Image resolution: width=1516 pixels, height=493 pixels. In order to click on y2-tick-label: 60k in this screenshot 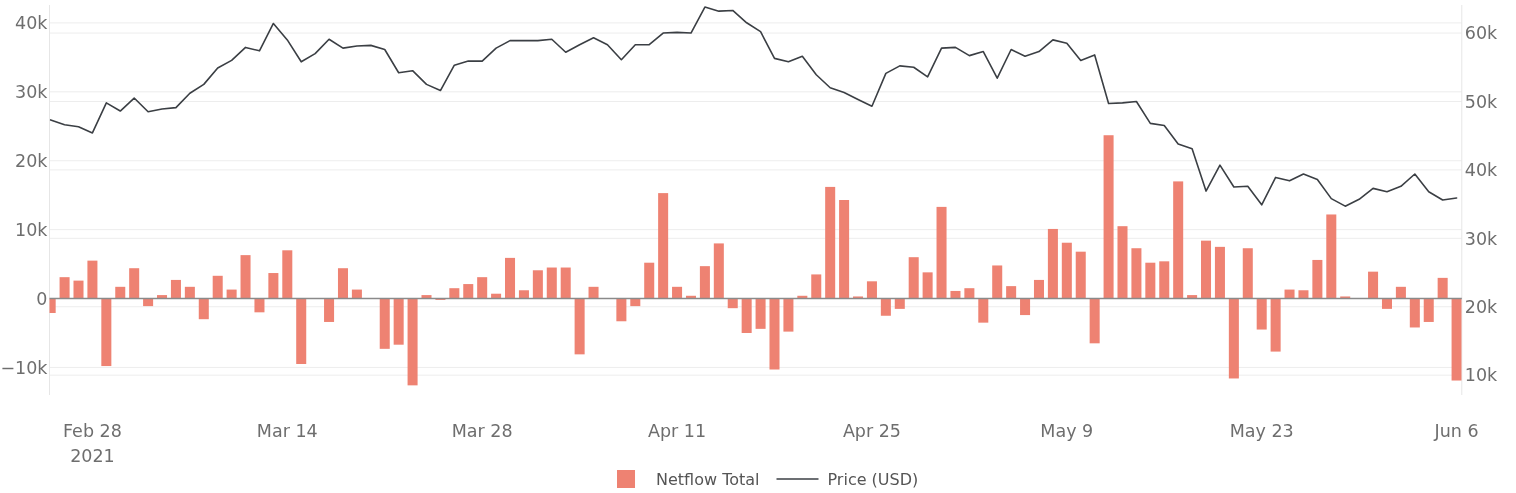, I will do `click(1481, 33)`.